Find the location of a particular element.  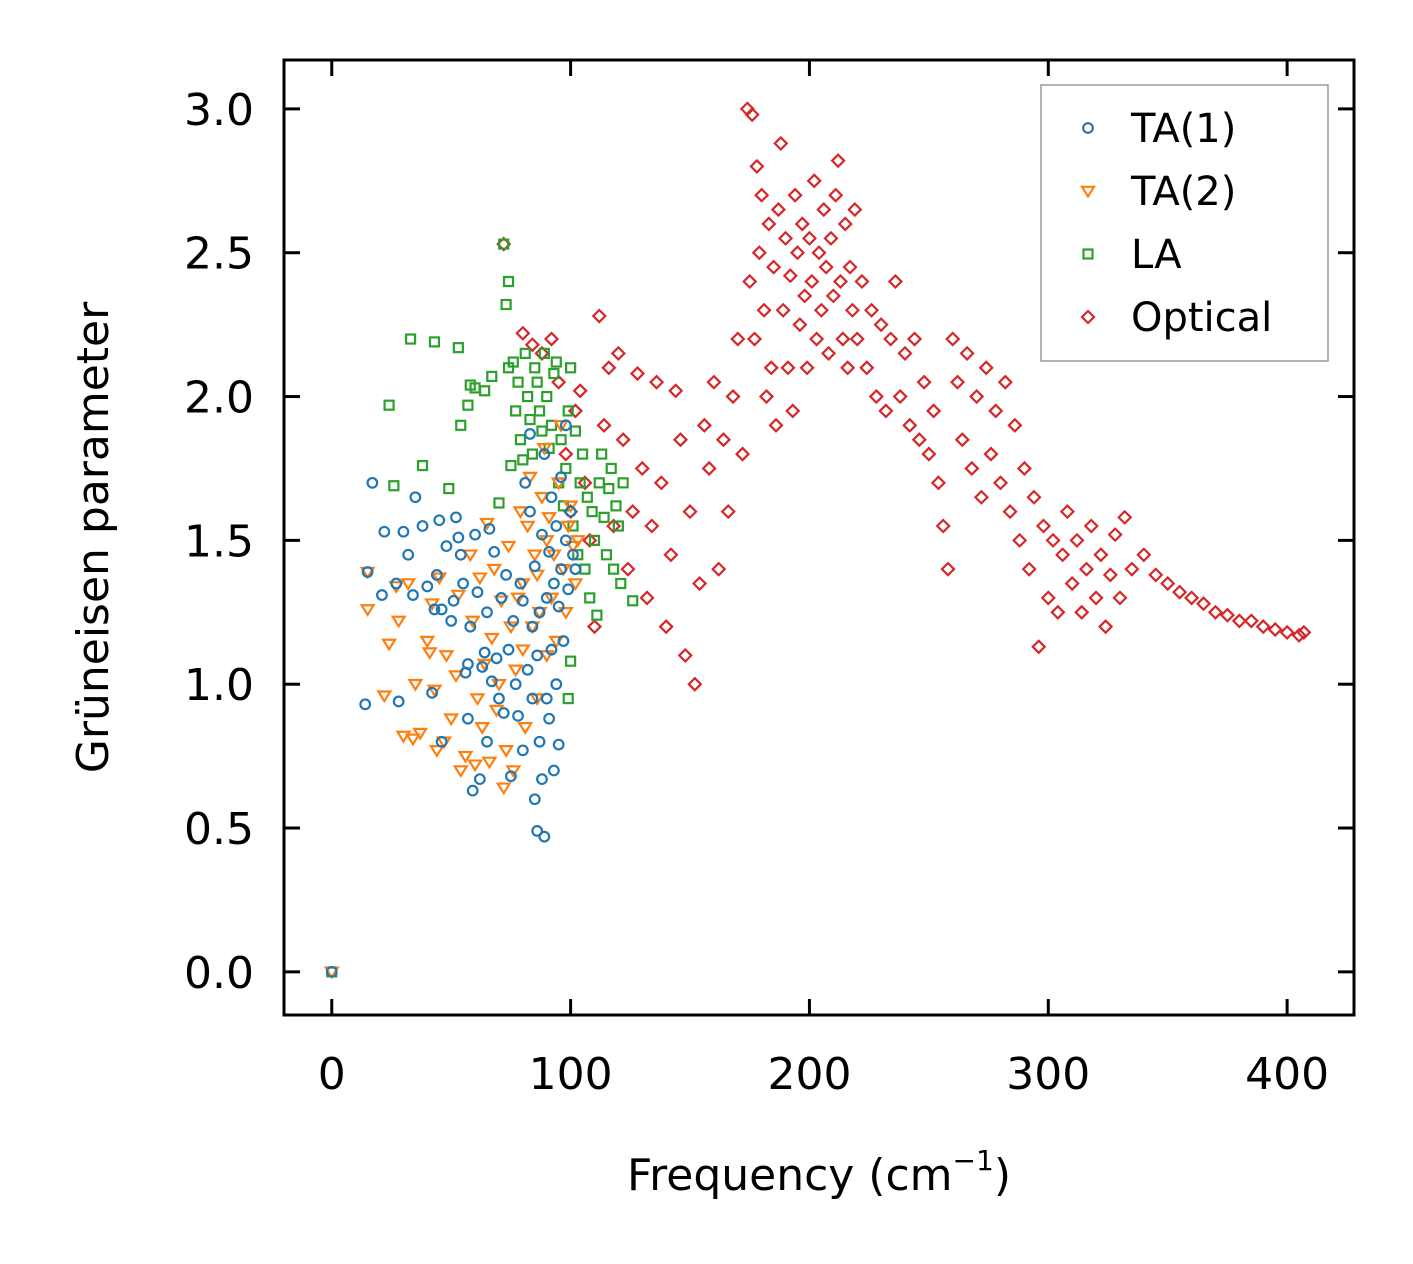

legend-box is located at coordinates (1184, 223).